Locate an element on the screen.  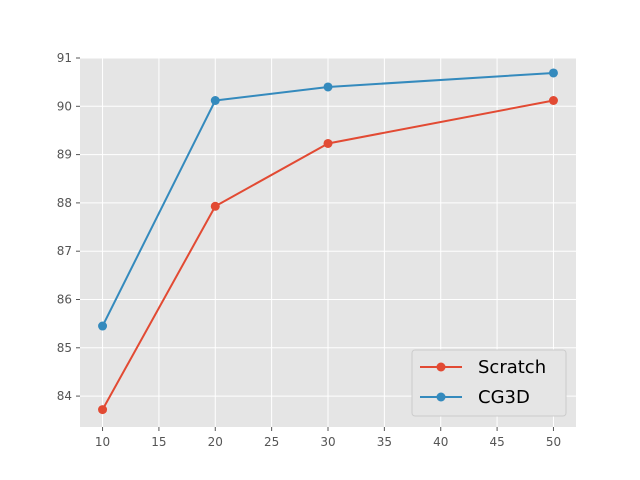
x-tick-label: 40 is located at coordinates (440, 442).